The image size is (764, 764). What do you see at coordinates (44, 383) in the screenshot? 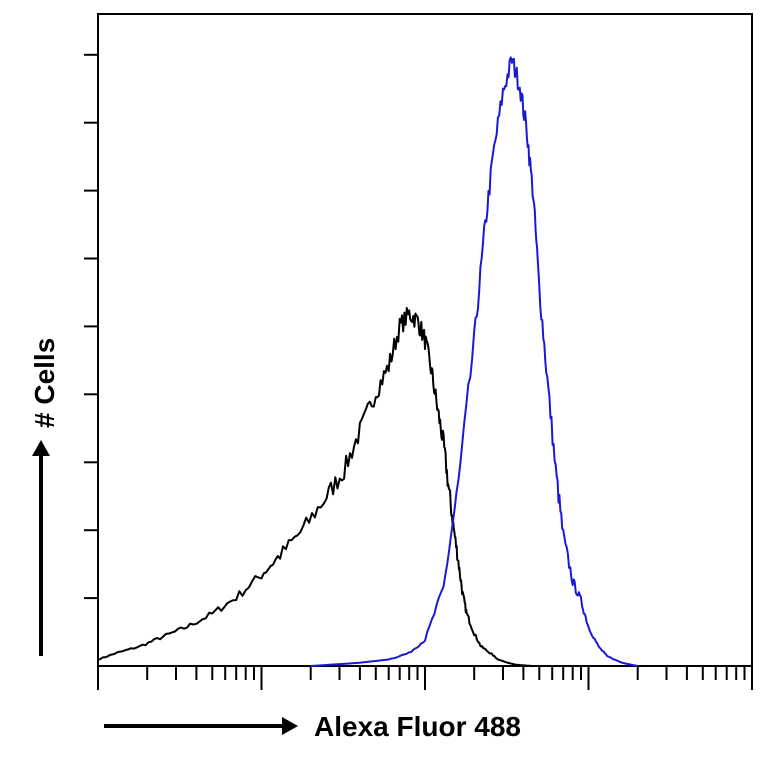
I see `y-axis-label: # Cells` at bounding box center [44, 383].